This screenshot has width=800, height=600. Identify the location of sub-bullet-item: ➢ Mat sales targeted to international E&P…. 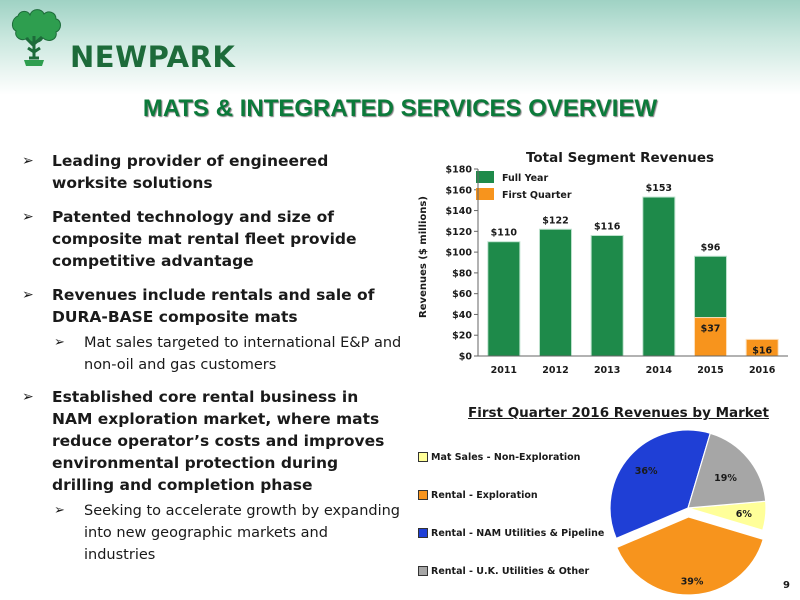
(212, 354).